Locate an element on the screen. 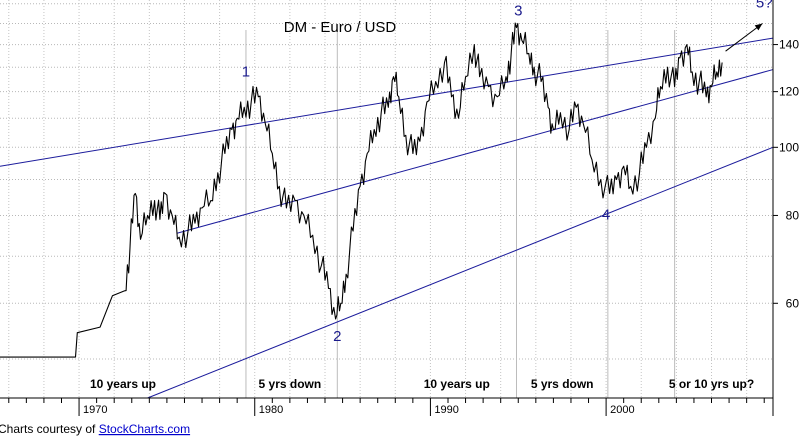  y-tick-label: 120 is located at coordinates (789, 92).